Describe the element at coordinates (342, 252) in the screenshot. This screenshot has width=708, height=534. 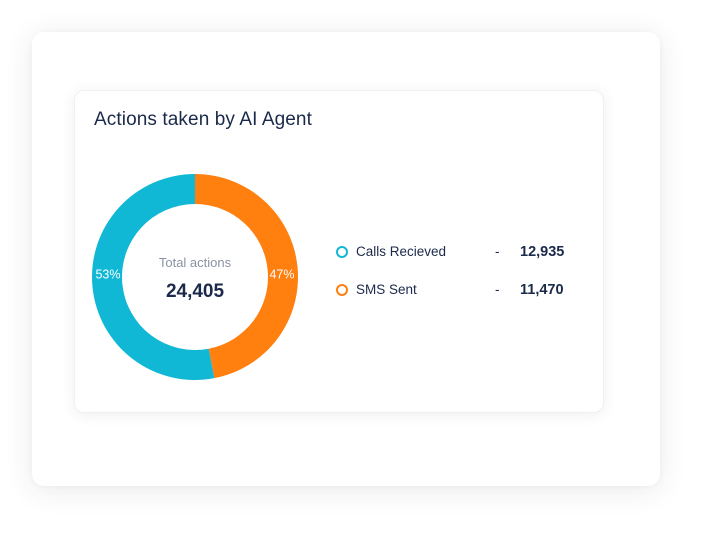
I see `legend-marker-calls` at that location.